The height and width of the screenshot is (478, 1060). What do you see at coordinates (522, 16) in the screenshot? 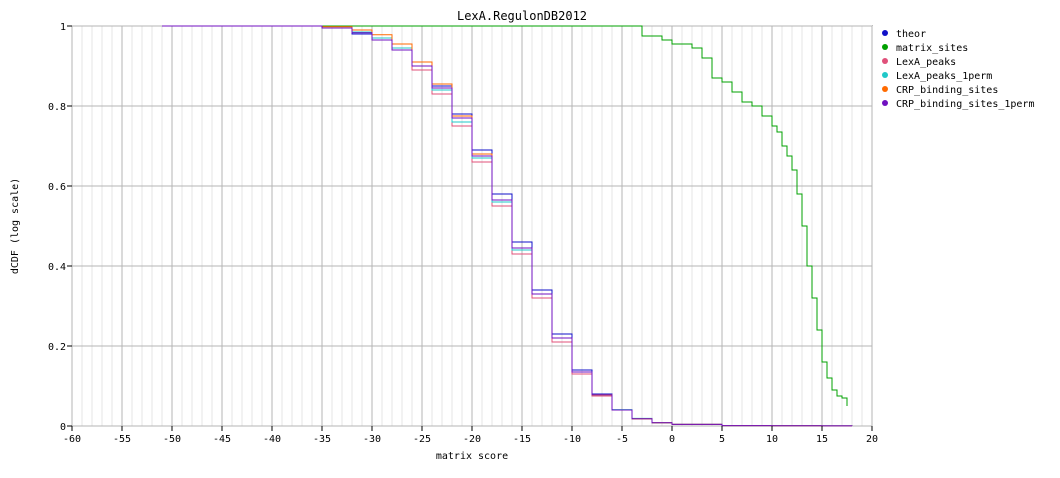
I see `chart-title: LexA.RegulonDB2012` at bounding box center [522, 16].